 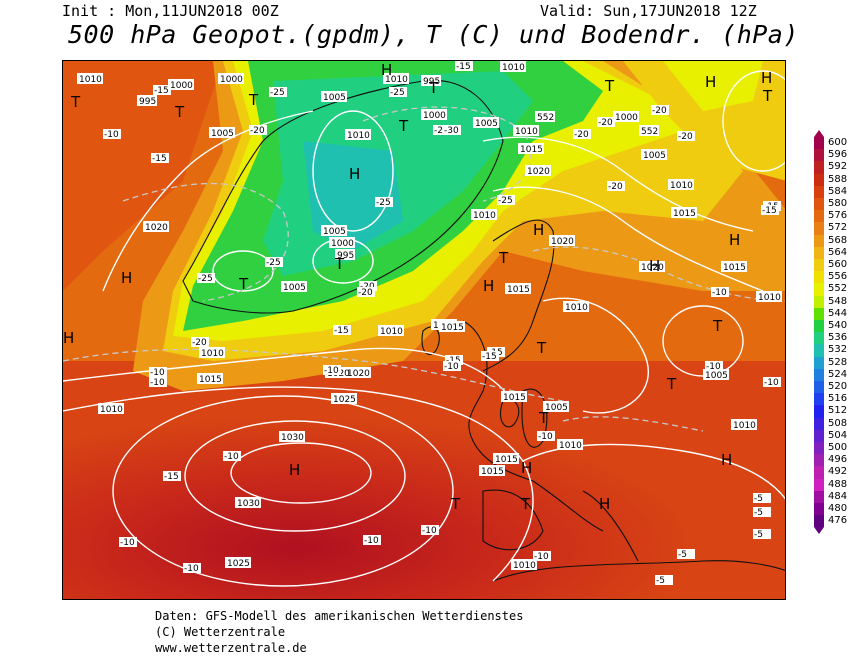 I want to click on isobar-1010-n, so click(x=618, y=184).